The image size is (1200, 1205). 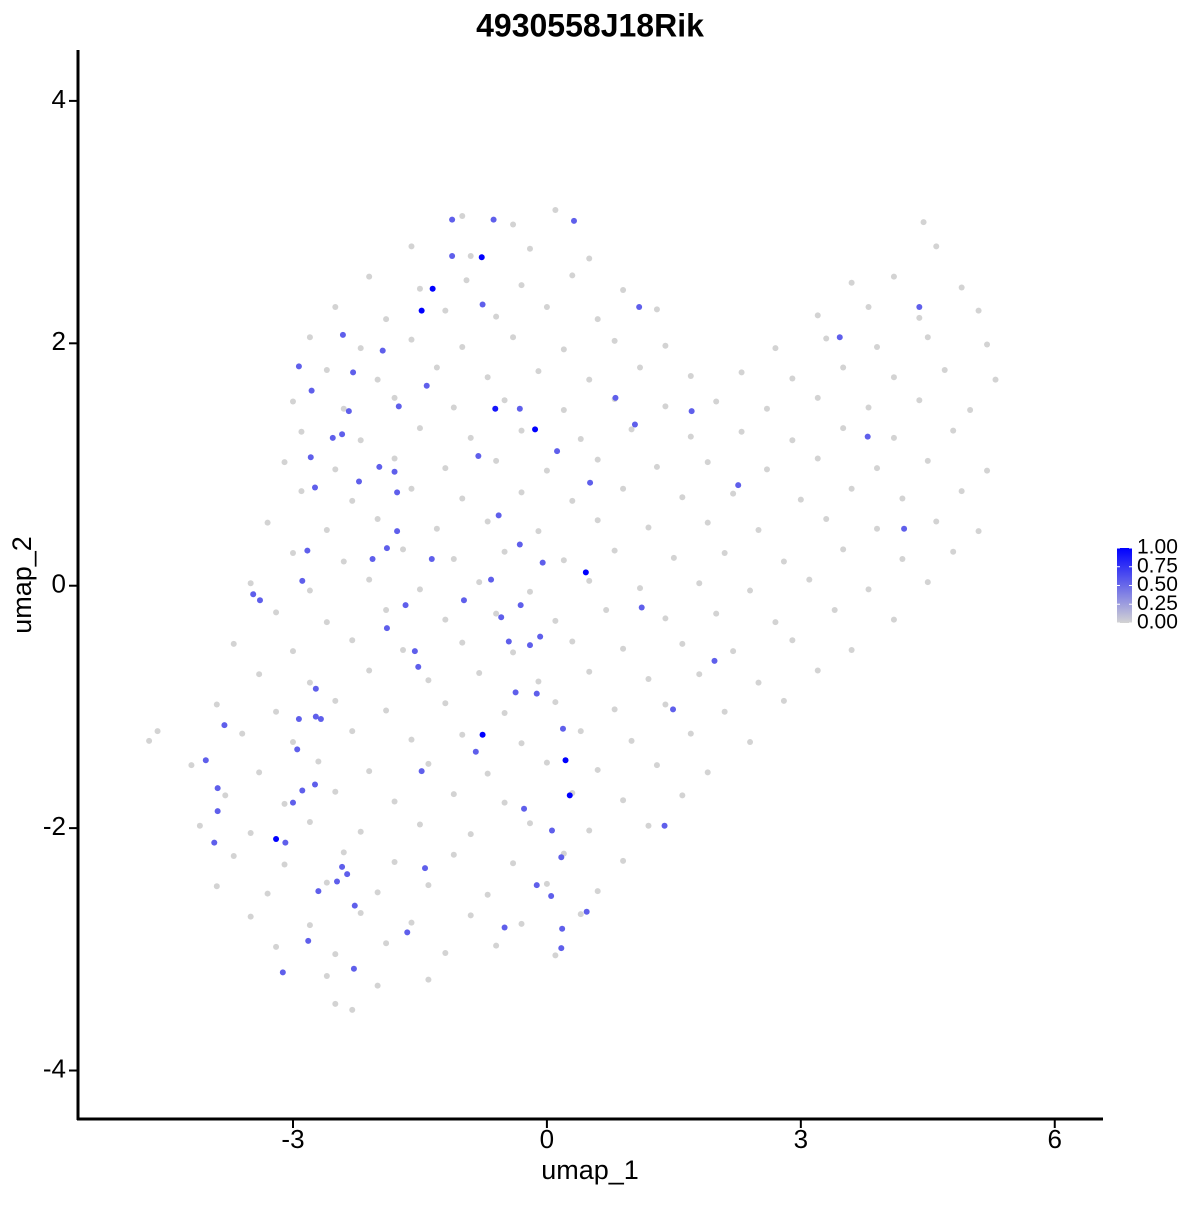 I want to click on y-tick-label: 2, so click(x=59, y=341).